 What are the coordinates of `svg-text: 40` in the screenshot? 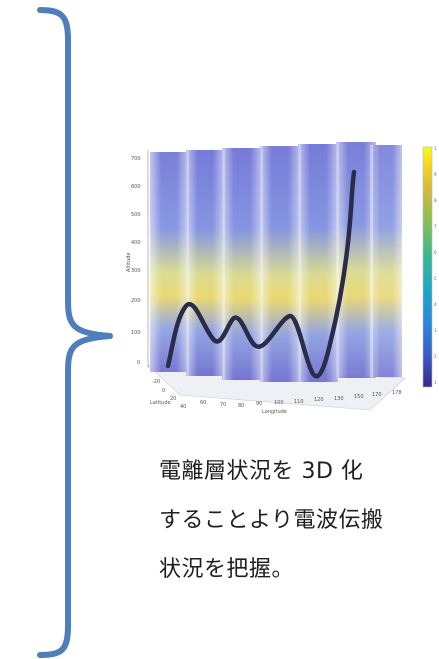 It's located at (183, 407).